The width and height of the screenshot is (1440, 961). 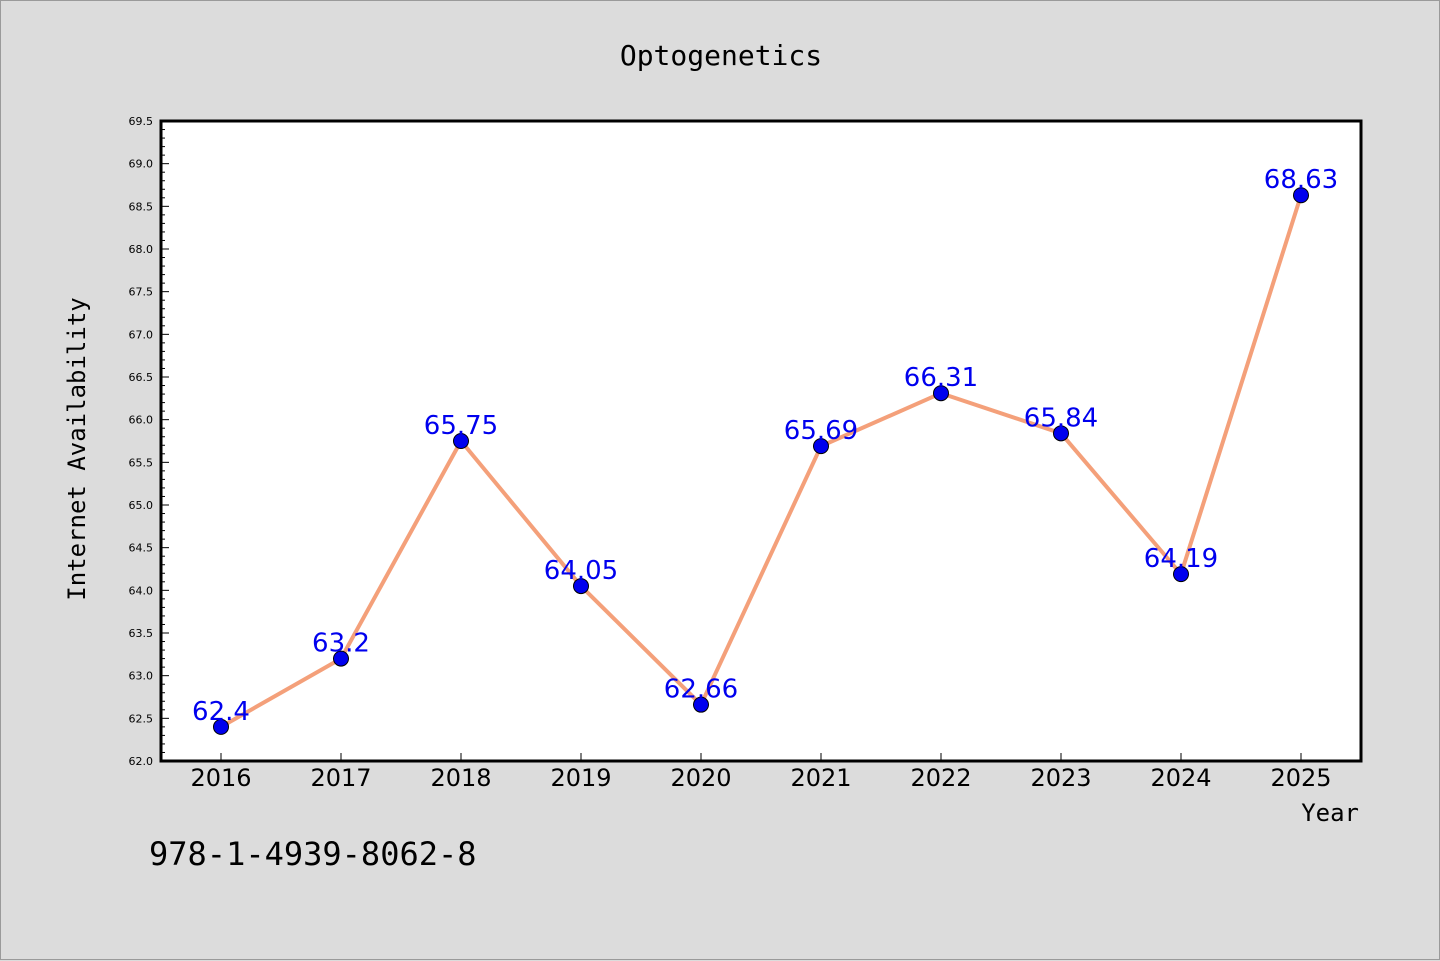 I want to click on y-tick-label: 63.0, so click(x=141, y=676).